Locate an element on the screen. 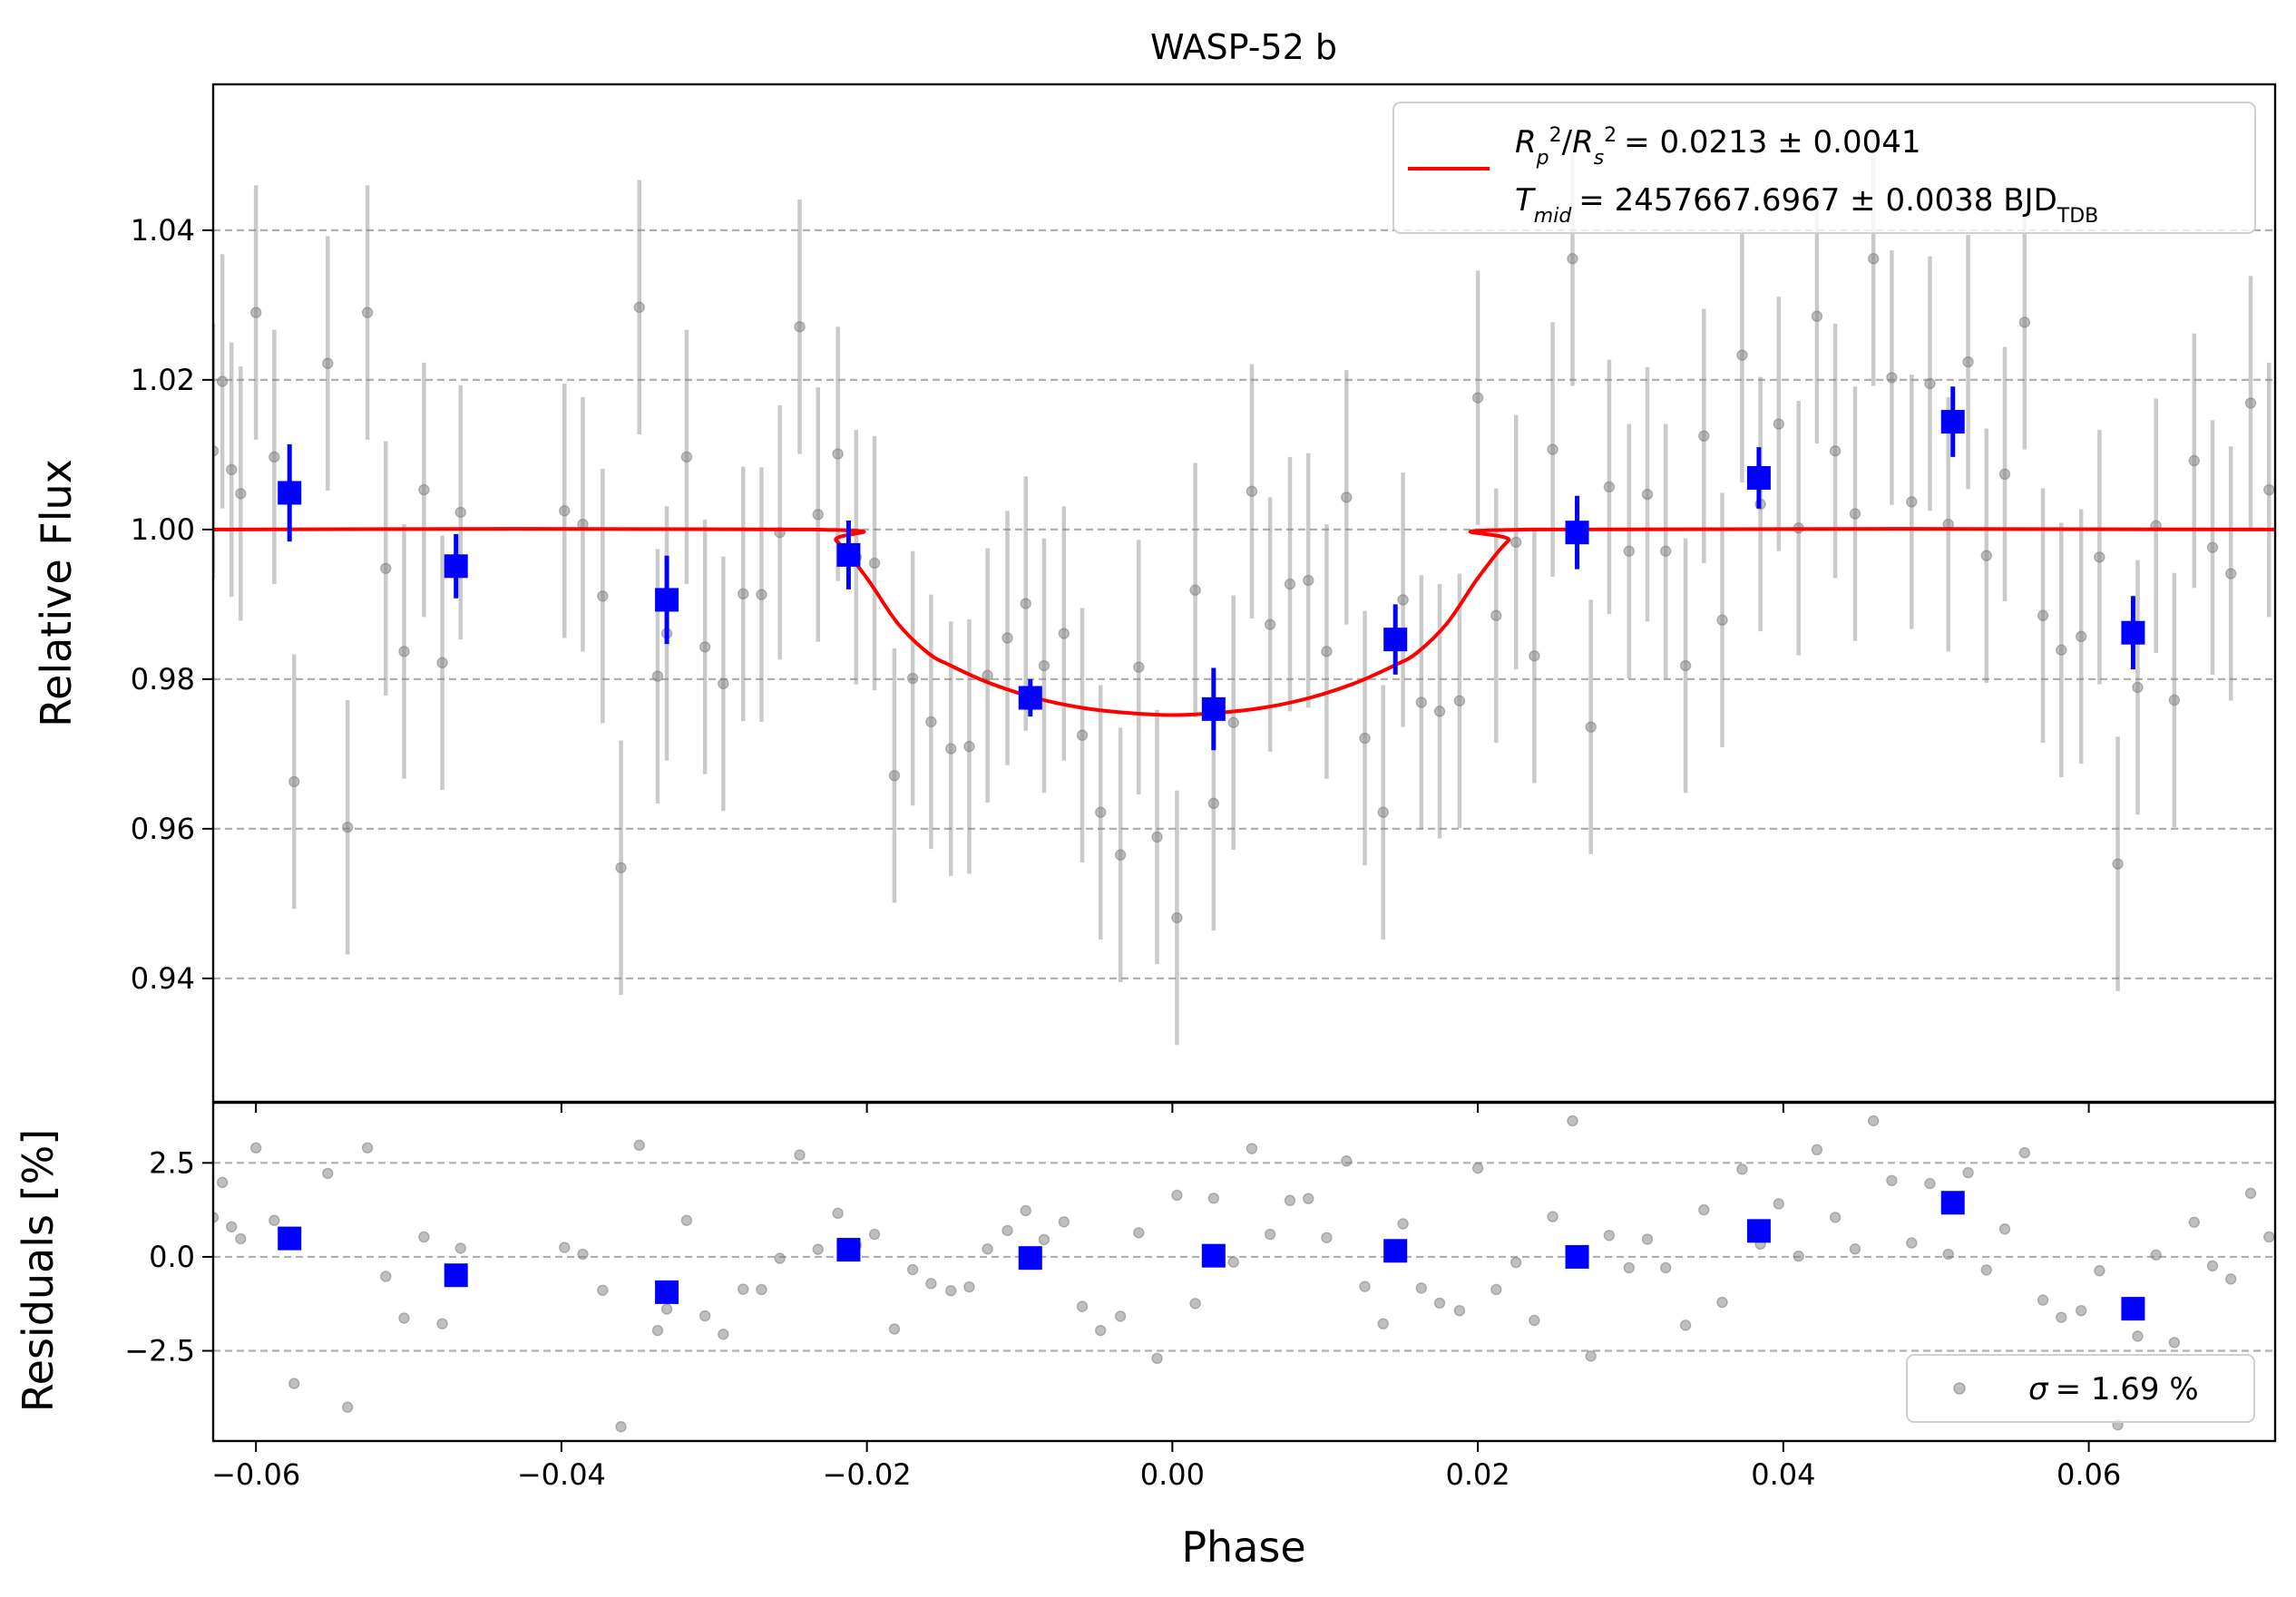 This screenshot has height=1597, width=2296. x-tick-label: 0.02 is located at coordinates (1477, 1474).